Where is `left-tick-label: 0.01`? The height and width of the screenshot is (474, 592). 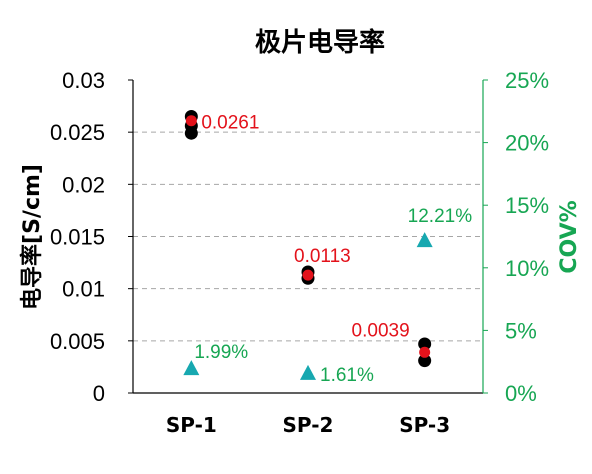 left-tick-label: 0.01 is located at coordinates (83, 289).